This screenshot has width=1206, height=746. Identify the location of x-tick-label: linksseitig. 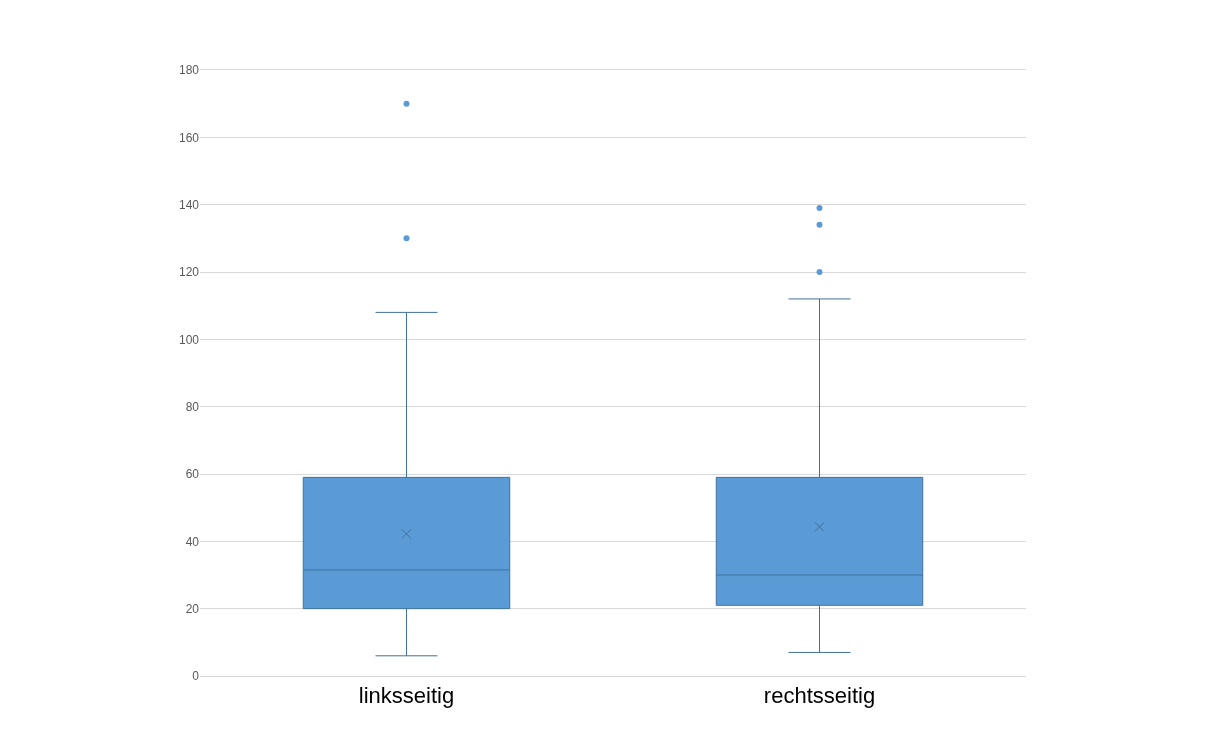
(406, 696).